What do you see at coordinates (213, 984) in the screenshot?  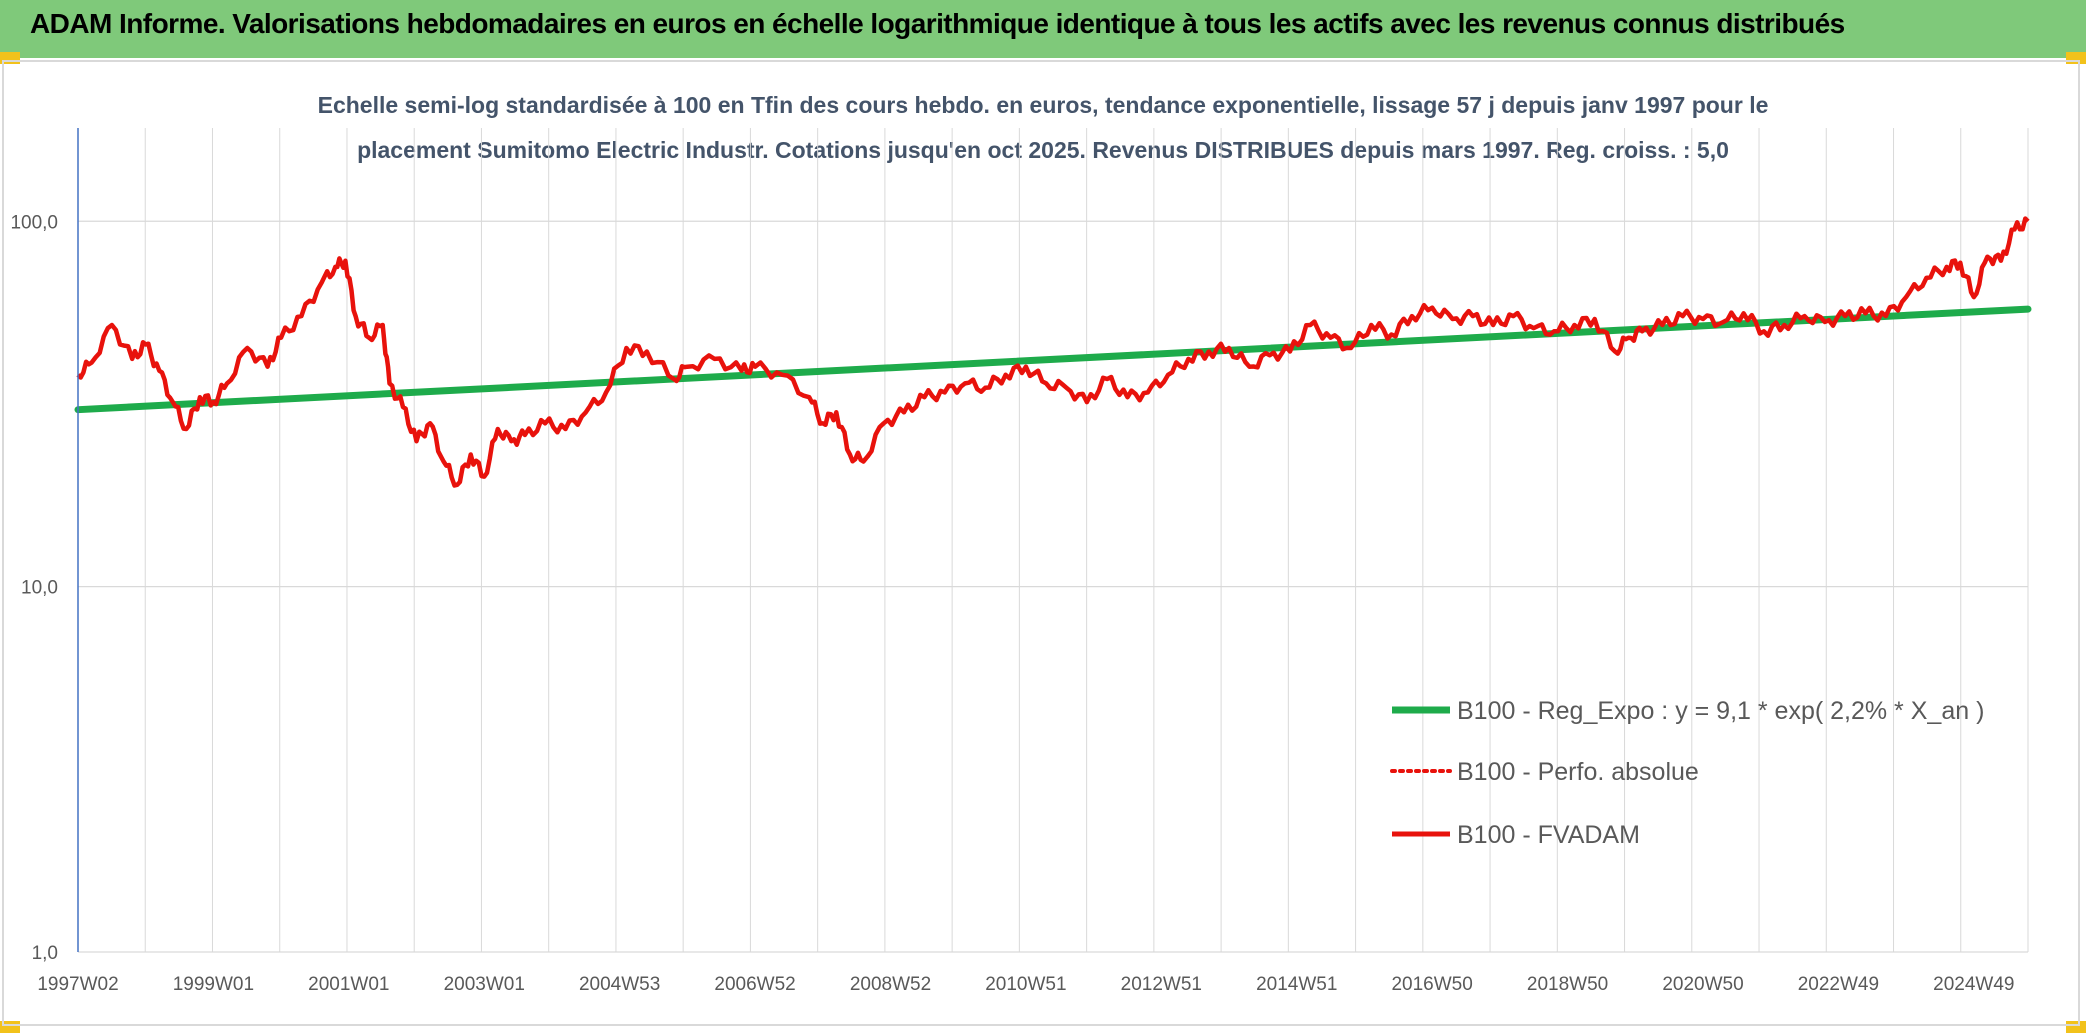 I see `x-tick-label: 1999W01` at bounding box center [213, 984].